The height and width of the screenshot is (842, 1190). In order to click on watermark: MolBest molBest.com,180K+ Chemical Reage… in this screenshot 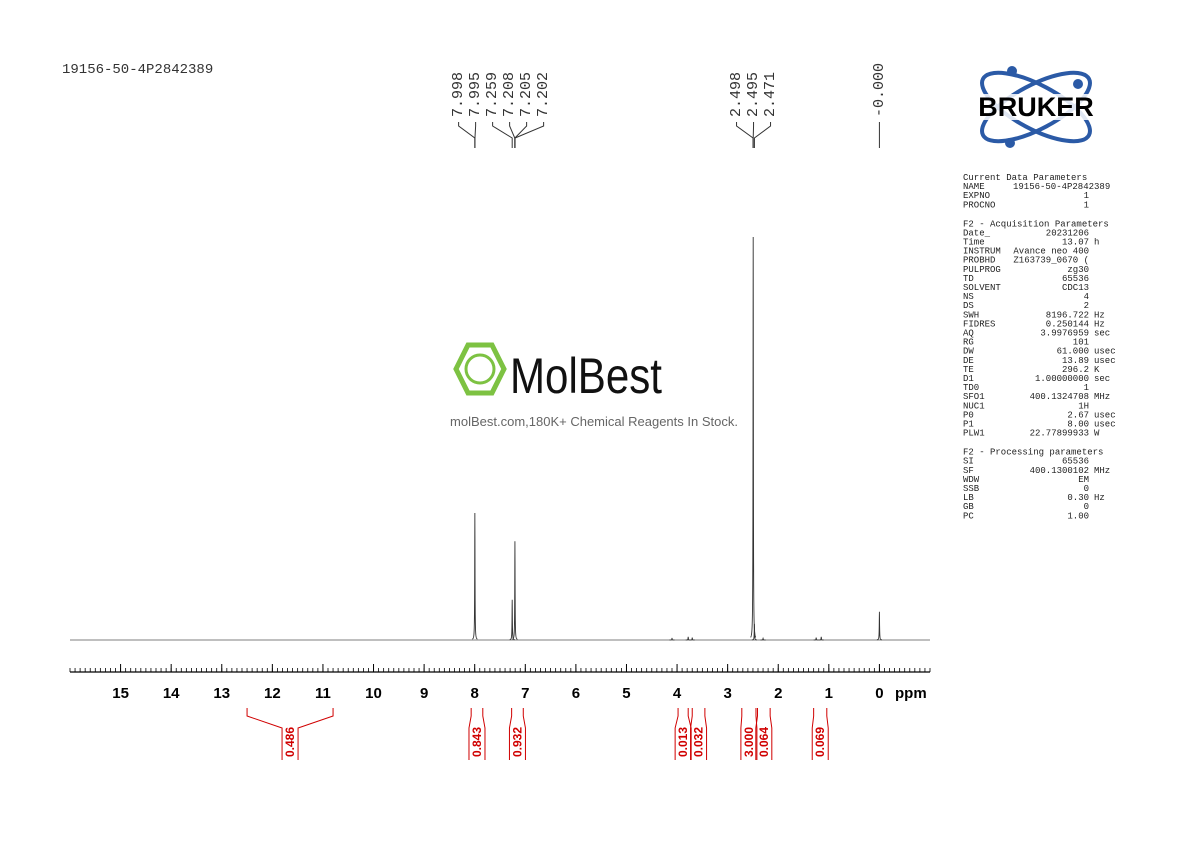, I will do `click(594, 385)`.